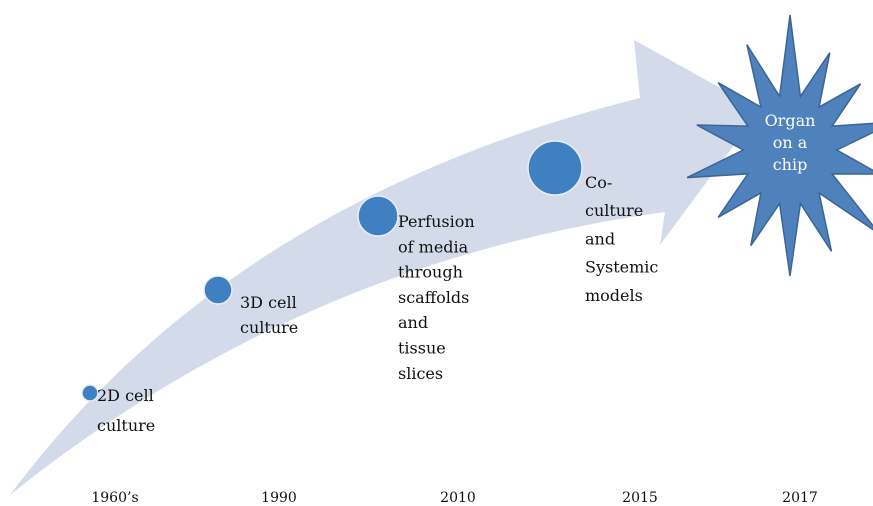  I want to click on stage-label: scaffolds, so click(433, 297).